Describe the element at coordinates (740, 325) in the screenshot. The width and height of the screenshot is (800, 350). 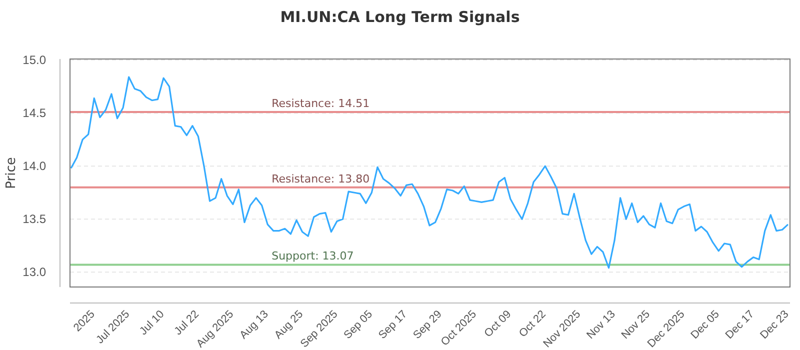
I see `x-tick-label: Dec 17` at that location.